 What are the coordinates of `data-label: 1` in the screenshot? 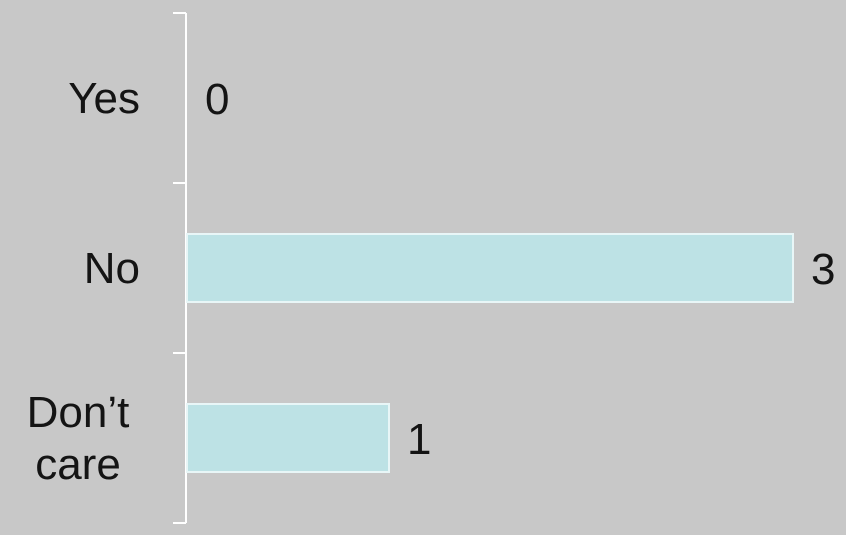 It's located at (419, 439).